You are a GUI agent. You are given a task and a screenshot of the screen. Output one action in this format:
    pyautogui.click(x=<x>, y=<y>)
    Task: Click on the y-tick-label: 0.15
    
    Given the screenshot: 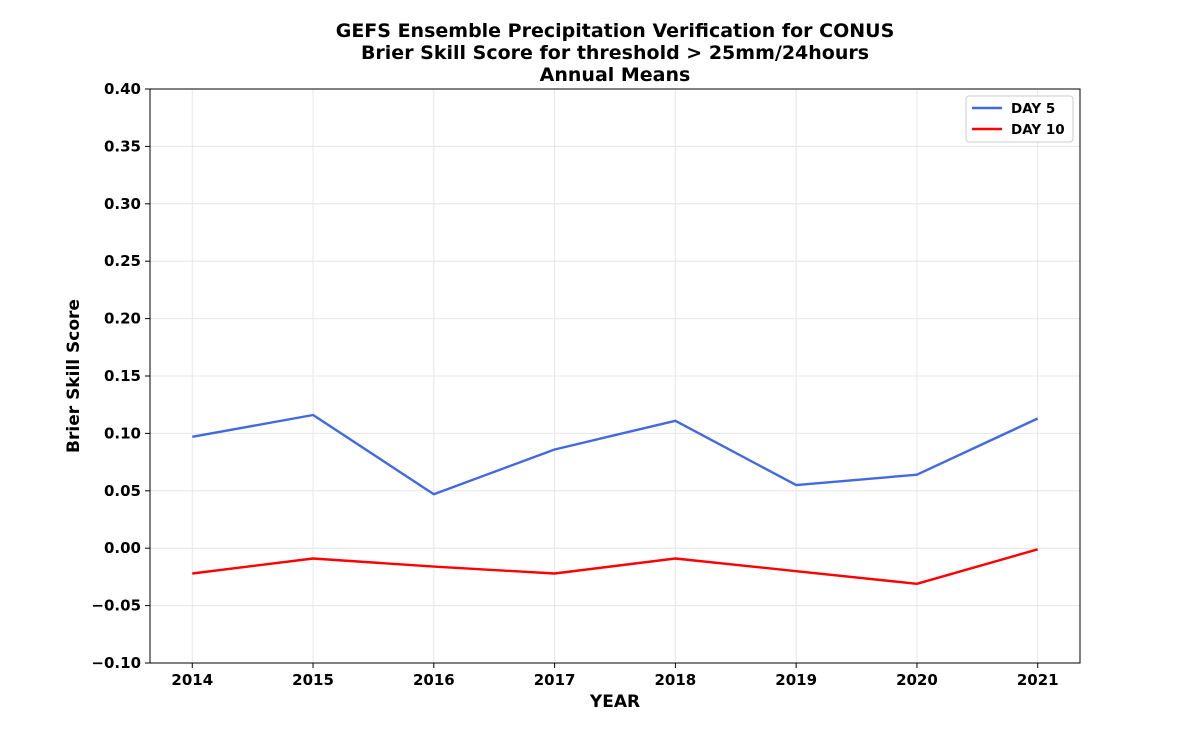 What is the action you would take?
    pyautogui.click(x=122, y=376)
    